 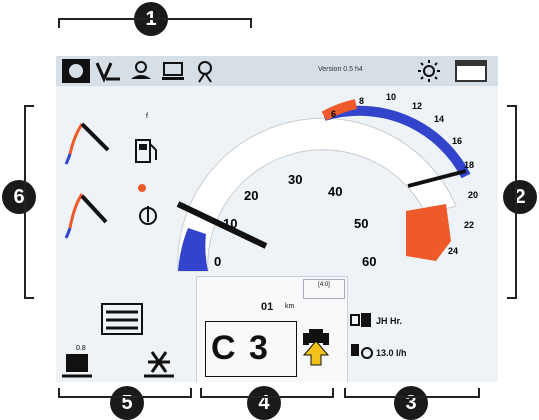 I want to click on rpm-tick: 18, so click(x=469, y=165).